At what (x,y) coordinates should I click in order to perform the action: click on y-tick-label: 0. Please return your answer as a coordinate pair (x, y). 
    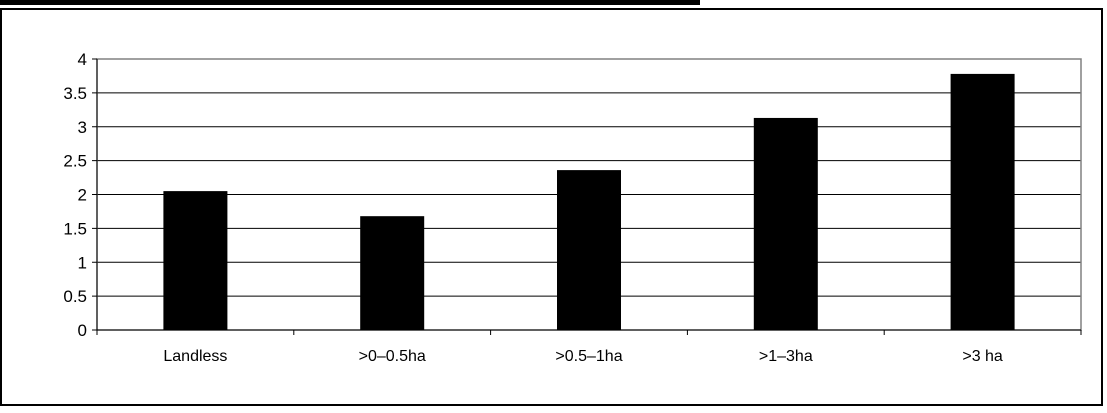
    Looking at the image, I should click on (82, 330).